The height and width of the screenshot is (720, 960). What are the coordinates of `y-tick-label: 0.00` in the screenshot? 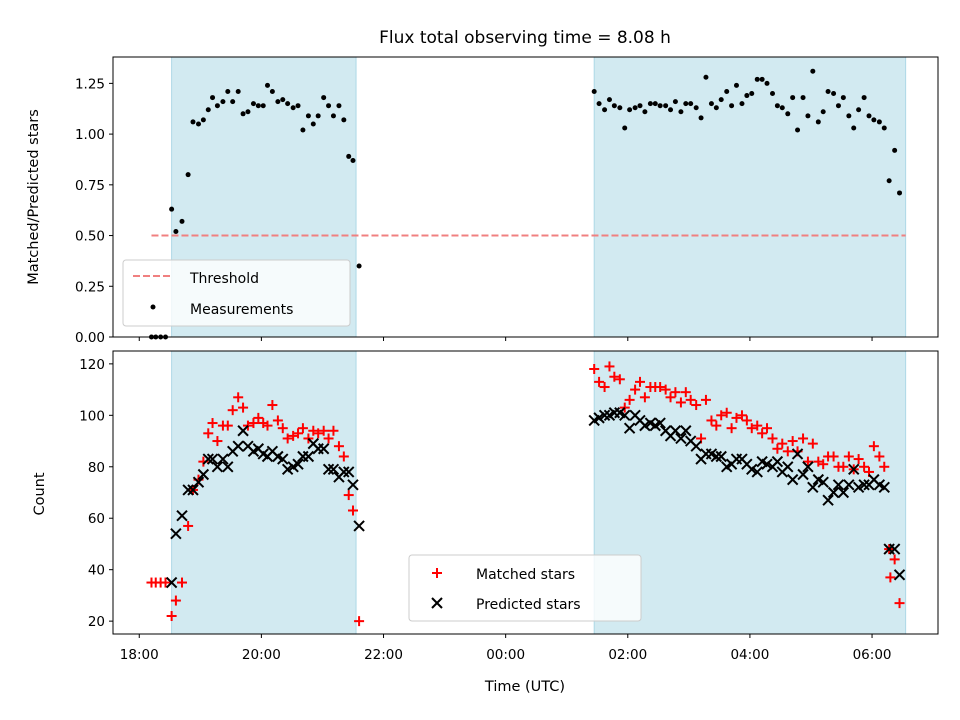 It's located at (90, 338).